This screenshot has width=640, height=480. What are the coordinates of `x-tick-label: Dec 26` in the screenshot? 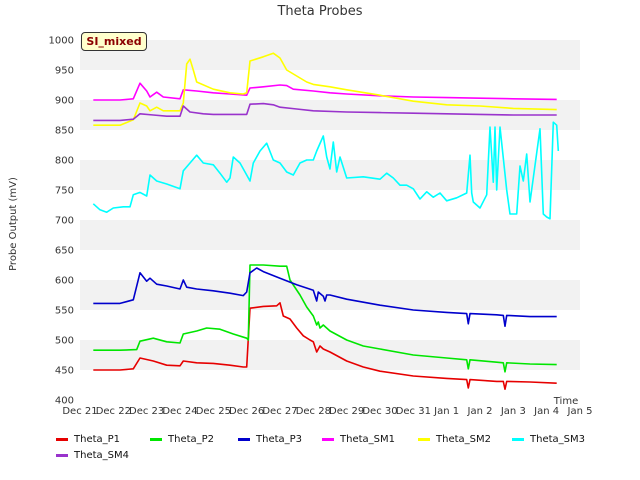 It's located at (246, 411).